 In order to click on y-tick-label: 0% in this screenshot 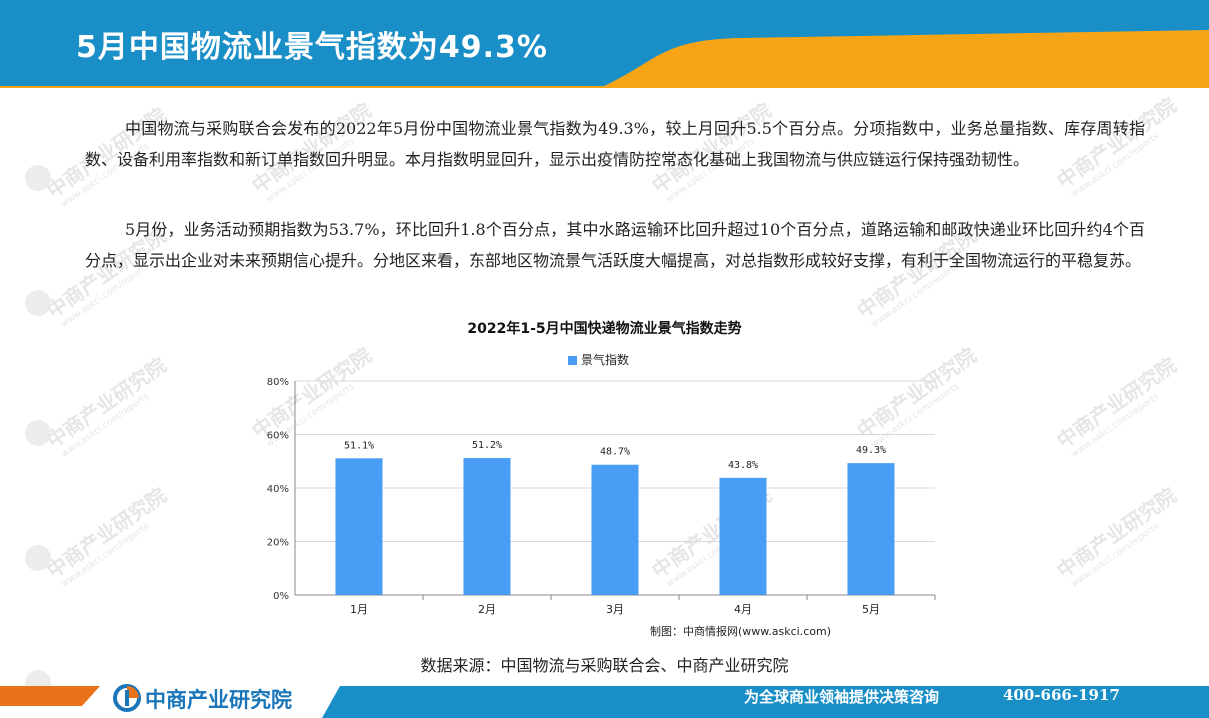, I will do `click(281, 596)`.